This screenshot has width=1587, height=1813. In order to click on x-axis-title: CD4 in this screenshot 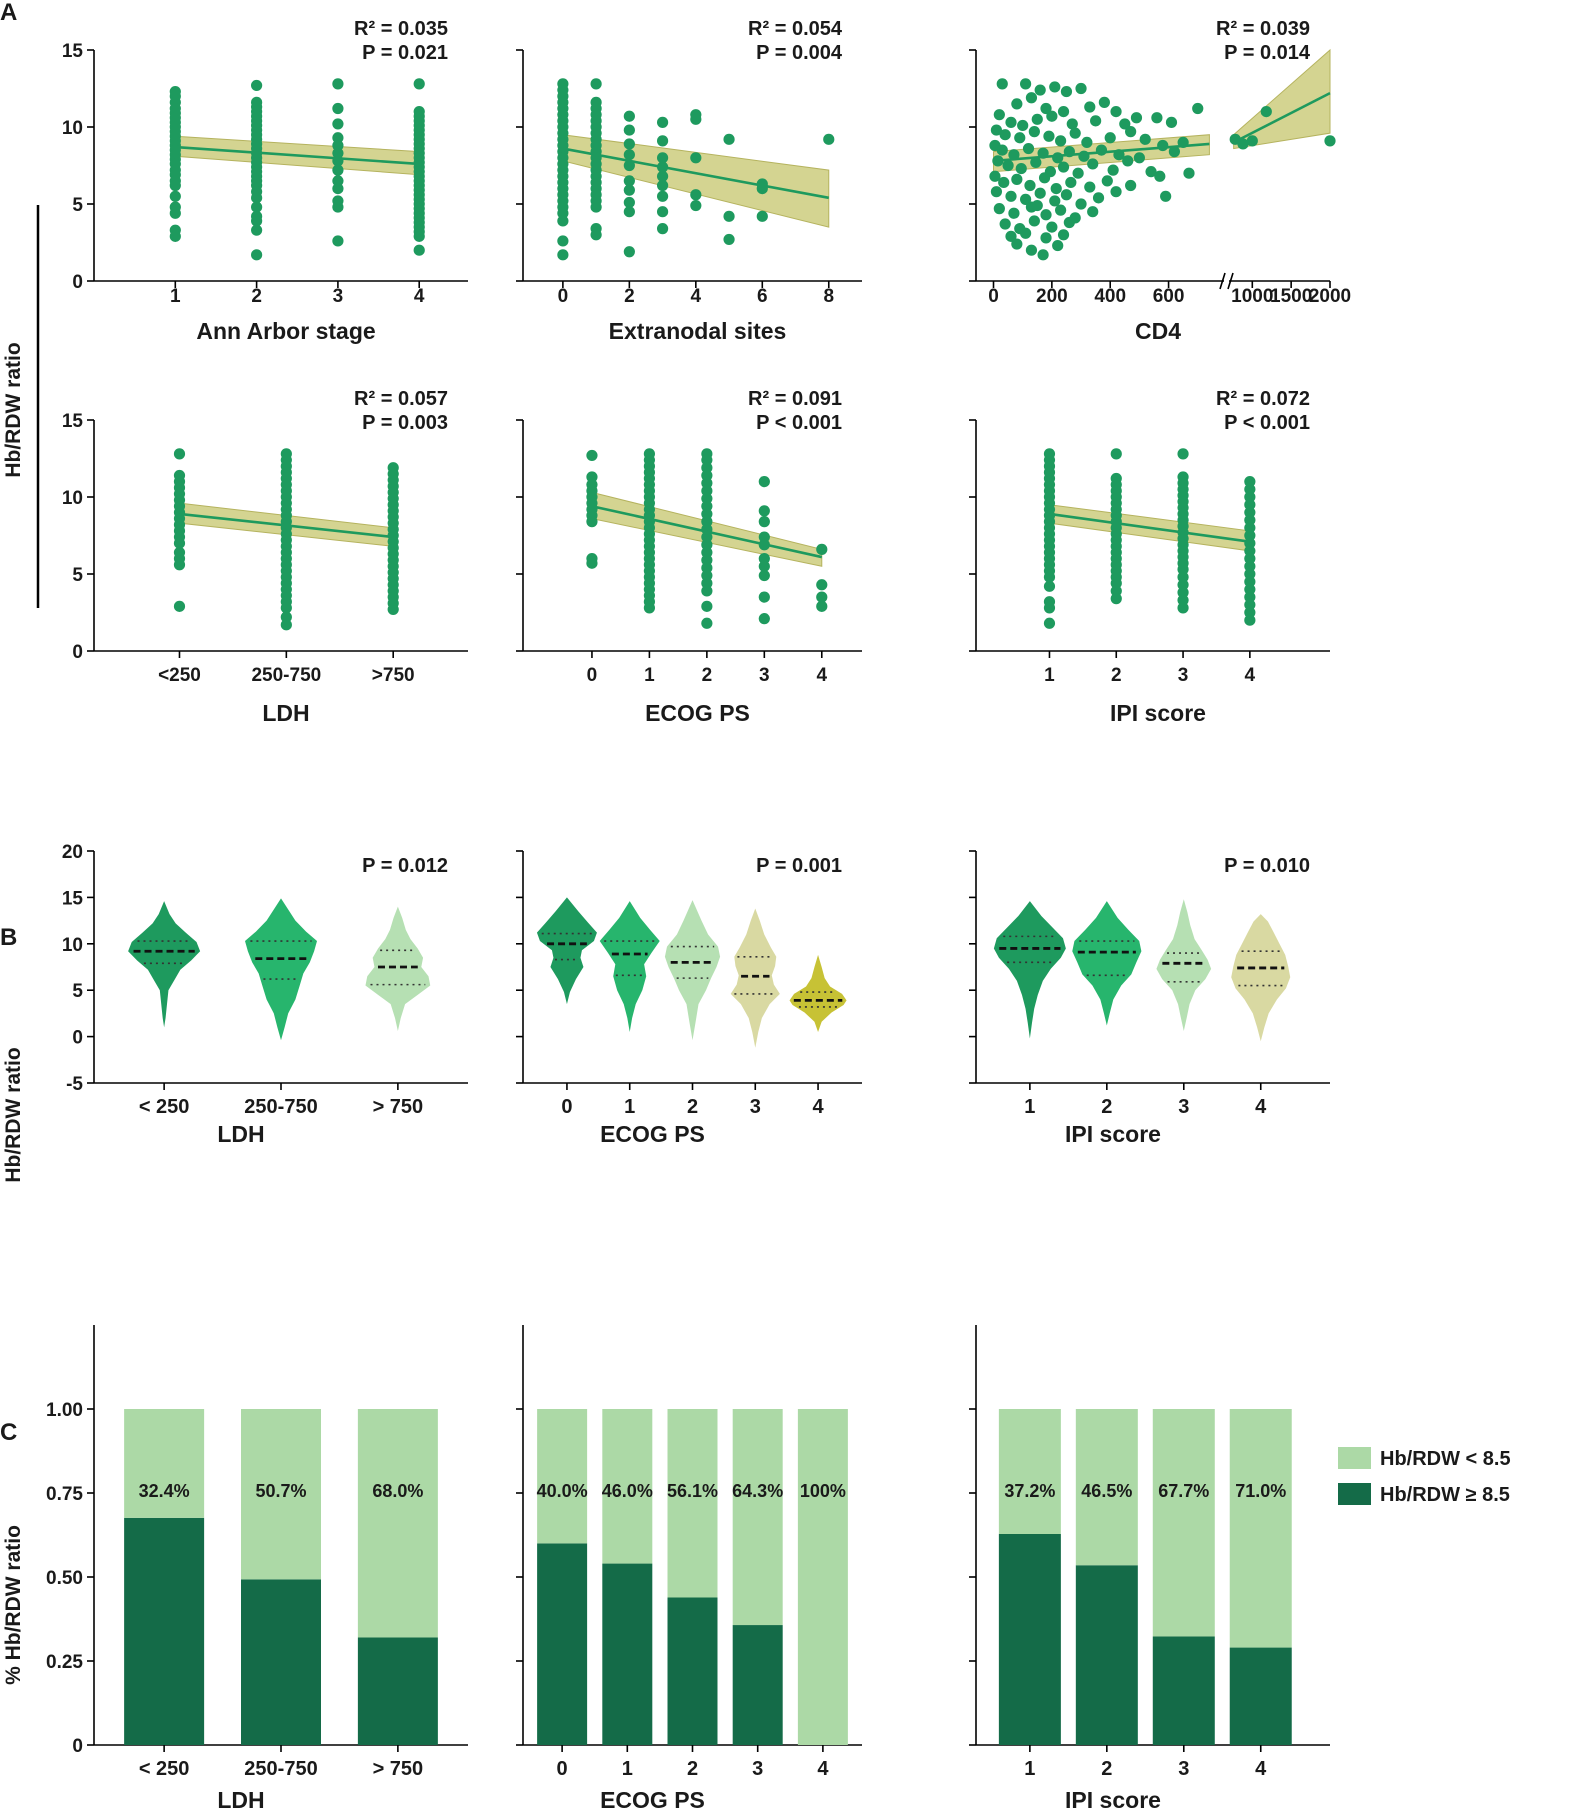, I will do `click(1158, 331)`.